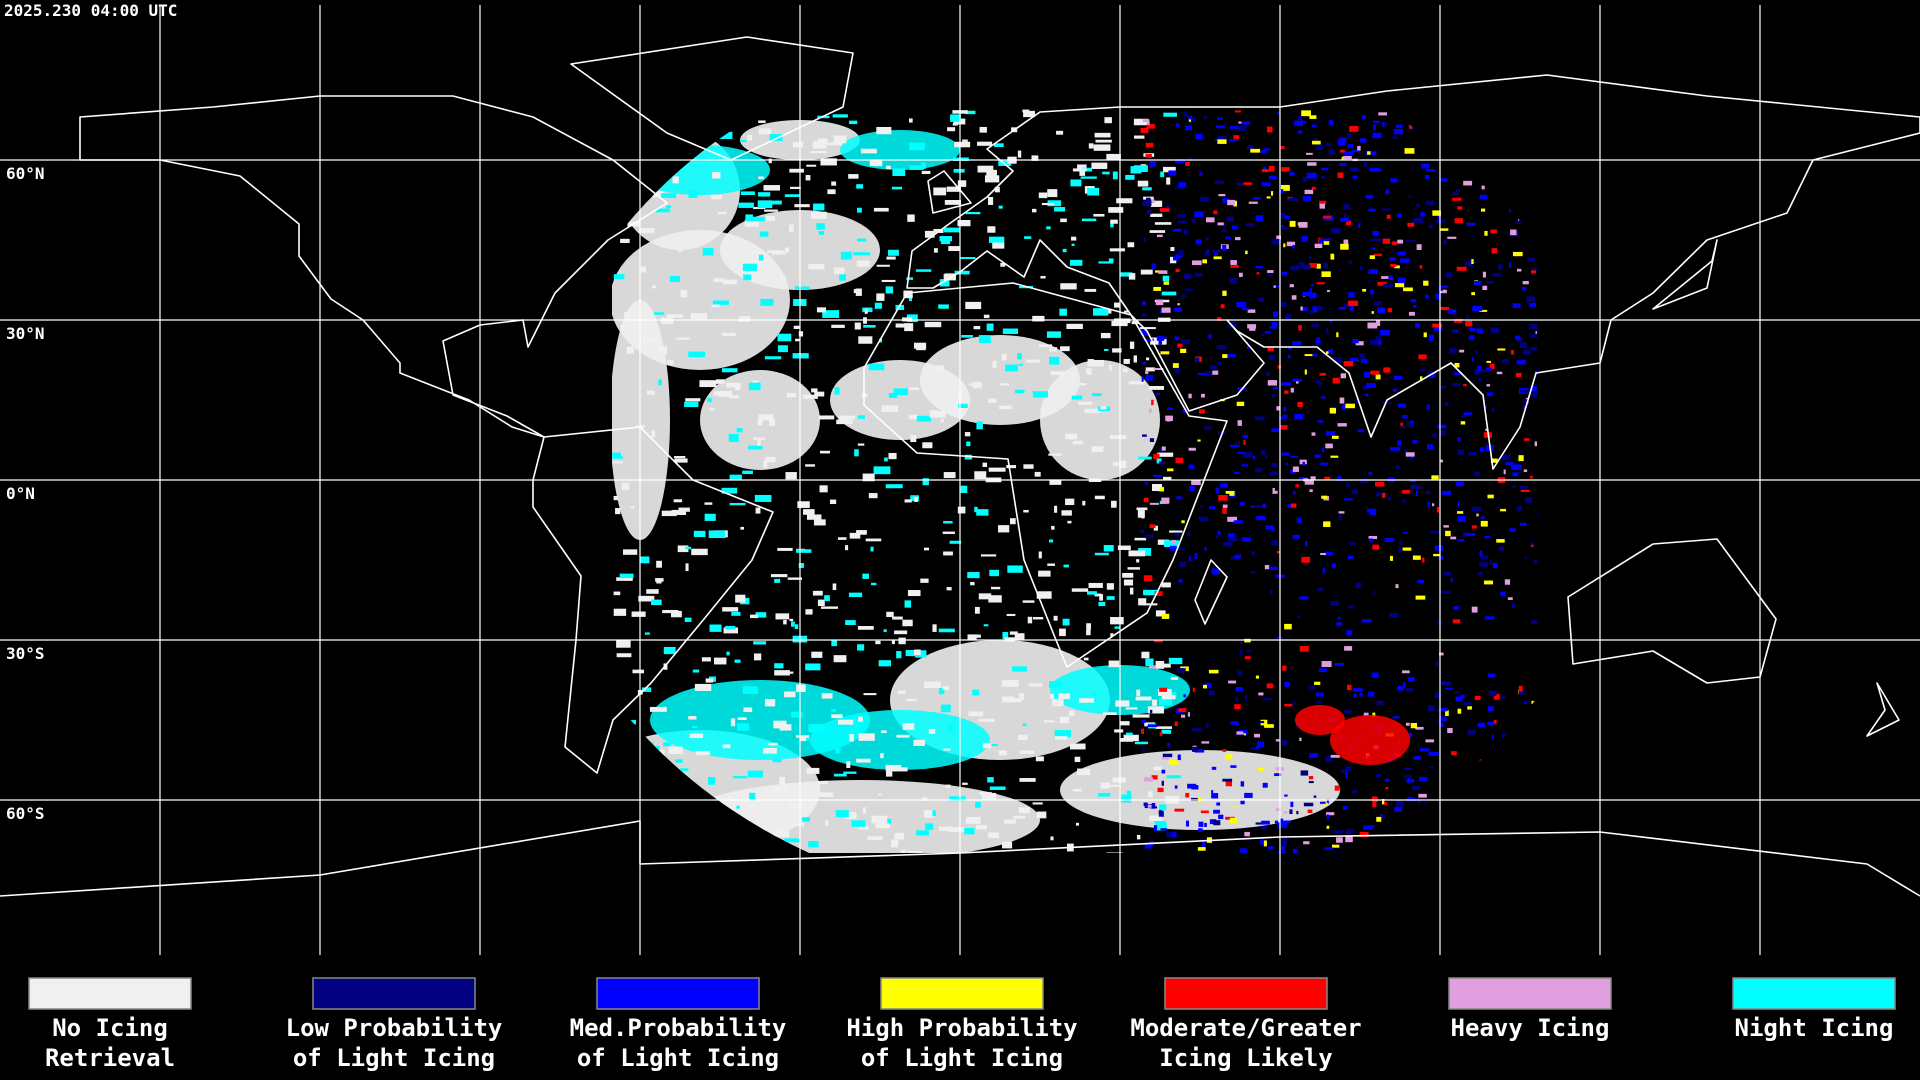 The height and width of the screenshot is (1080, 1920). What do you see at coordinates (110, 1028) in the screenshot?
I see `legend-label: No Icing` at bounding box center [110, 1028].